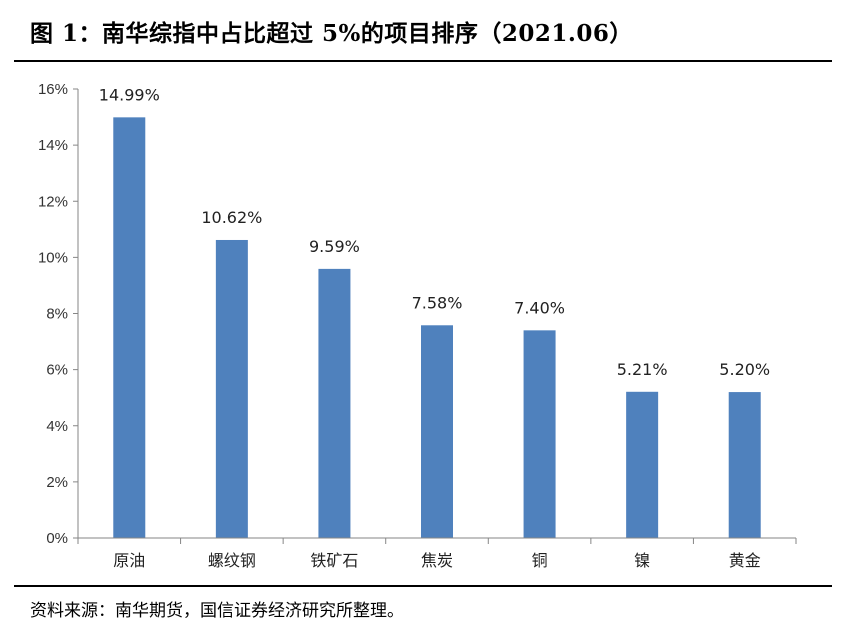 The width and height of the screenshot is (841, 629). Describe the element at coordinates (129, 560) in the screenshot. I see `category-label: 原油` at that location.